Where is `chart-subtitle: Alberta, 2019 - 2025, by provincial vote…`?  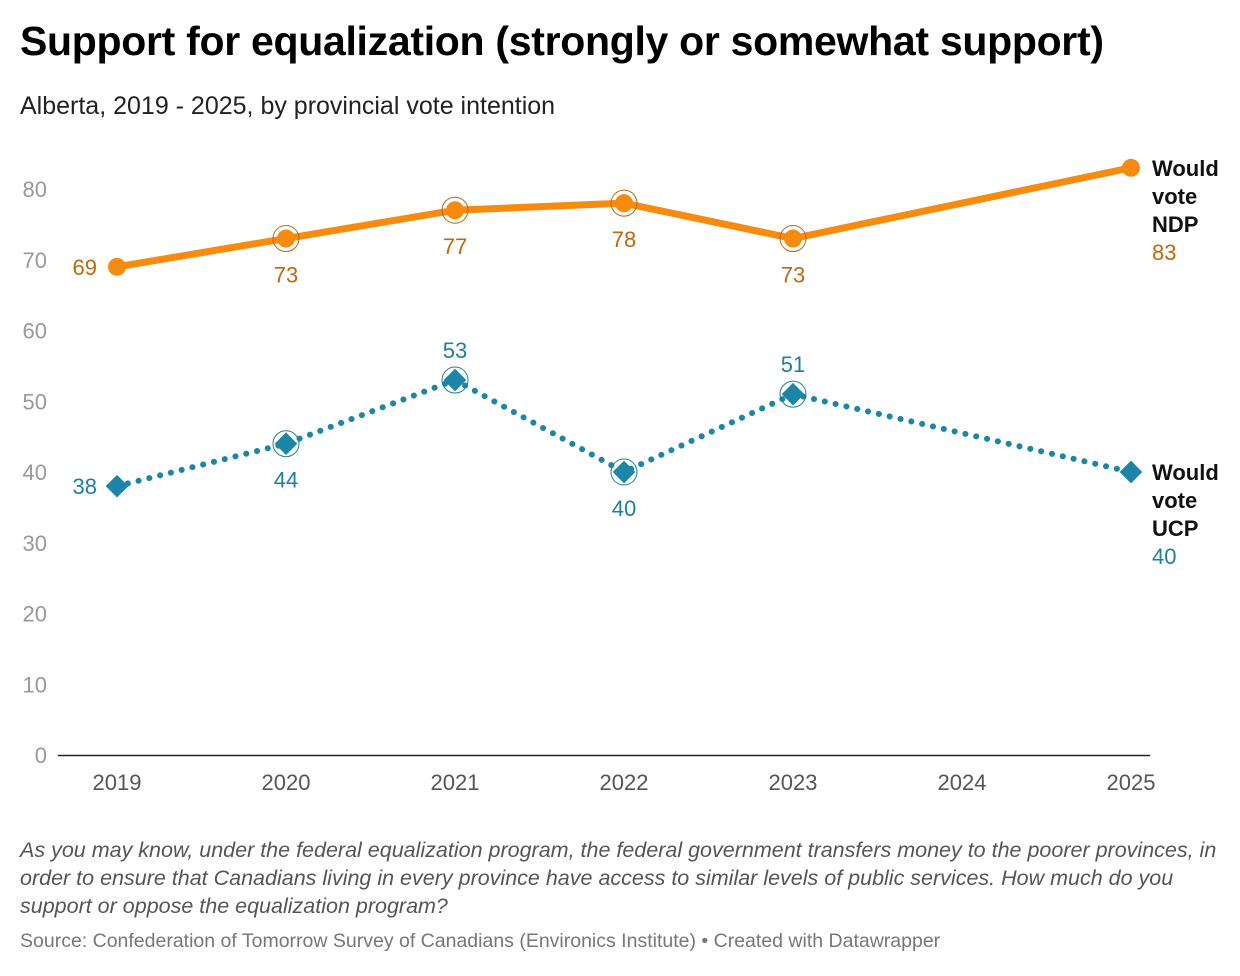
chart-subtitle: Alberta, 2019 - 2025, by provincial vote… is located at coordinates (288, 106).